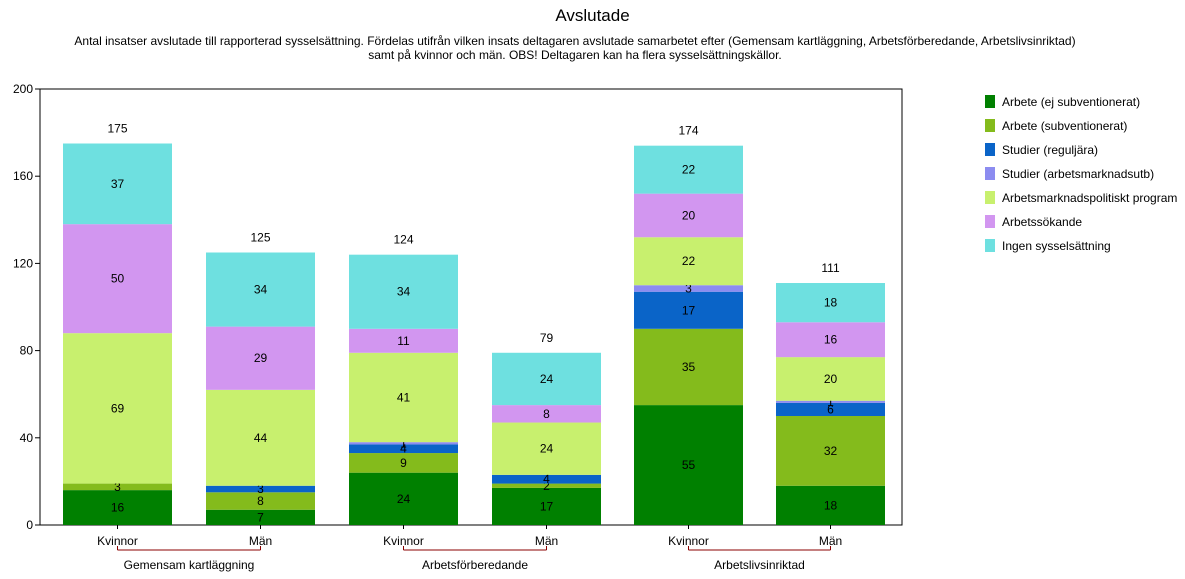  I want to click on segment-value-label: 6, so click(830, 409).